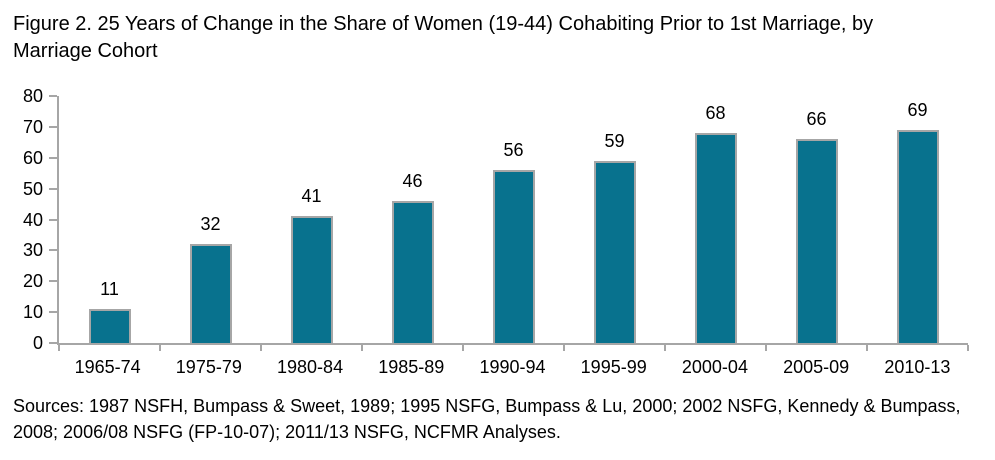  I want to click on x-axis-label: 2010-13, so click(917, 367).